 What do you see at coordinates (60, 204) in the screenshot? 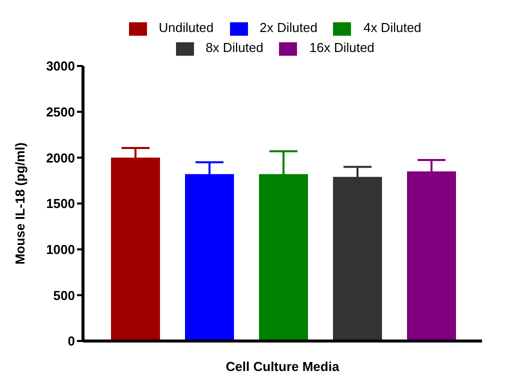
I see `y-tick-label: 1500` at bounding box center [60, 204].